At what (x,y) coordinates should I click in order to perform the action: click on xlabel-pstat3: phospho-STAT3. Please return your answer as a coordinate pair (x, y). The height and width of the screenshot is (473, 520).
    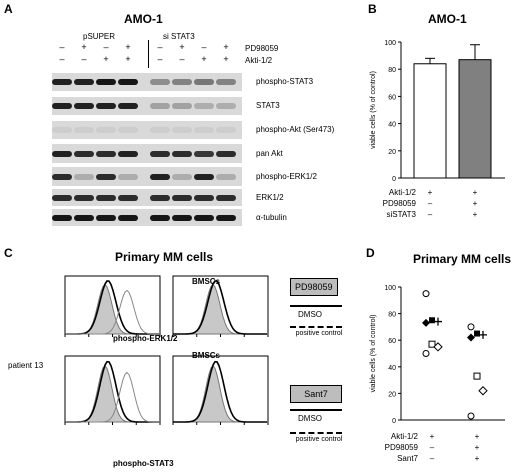
    Looking at the image, I should click on (143, 463).